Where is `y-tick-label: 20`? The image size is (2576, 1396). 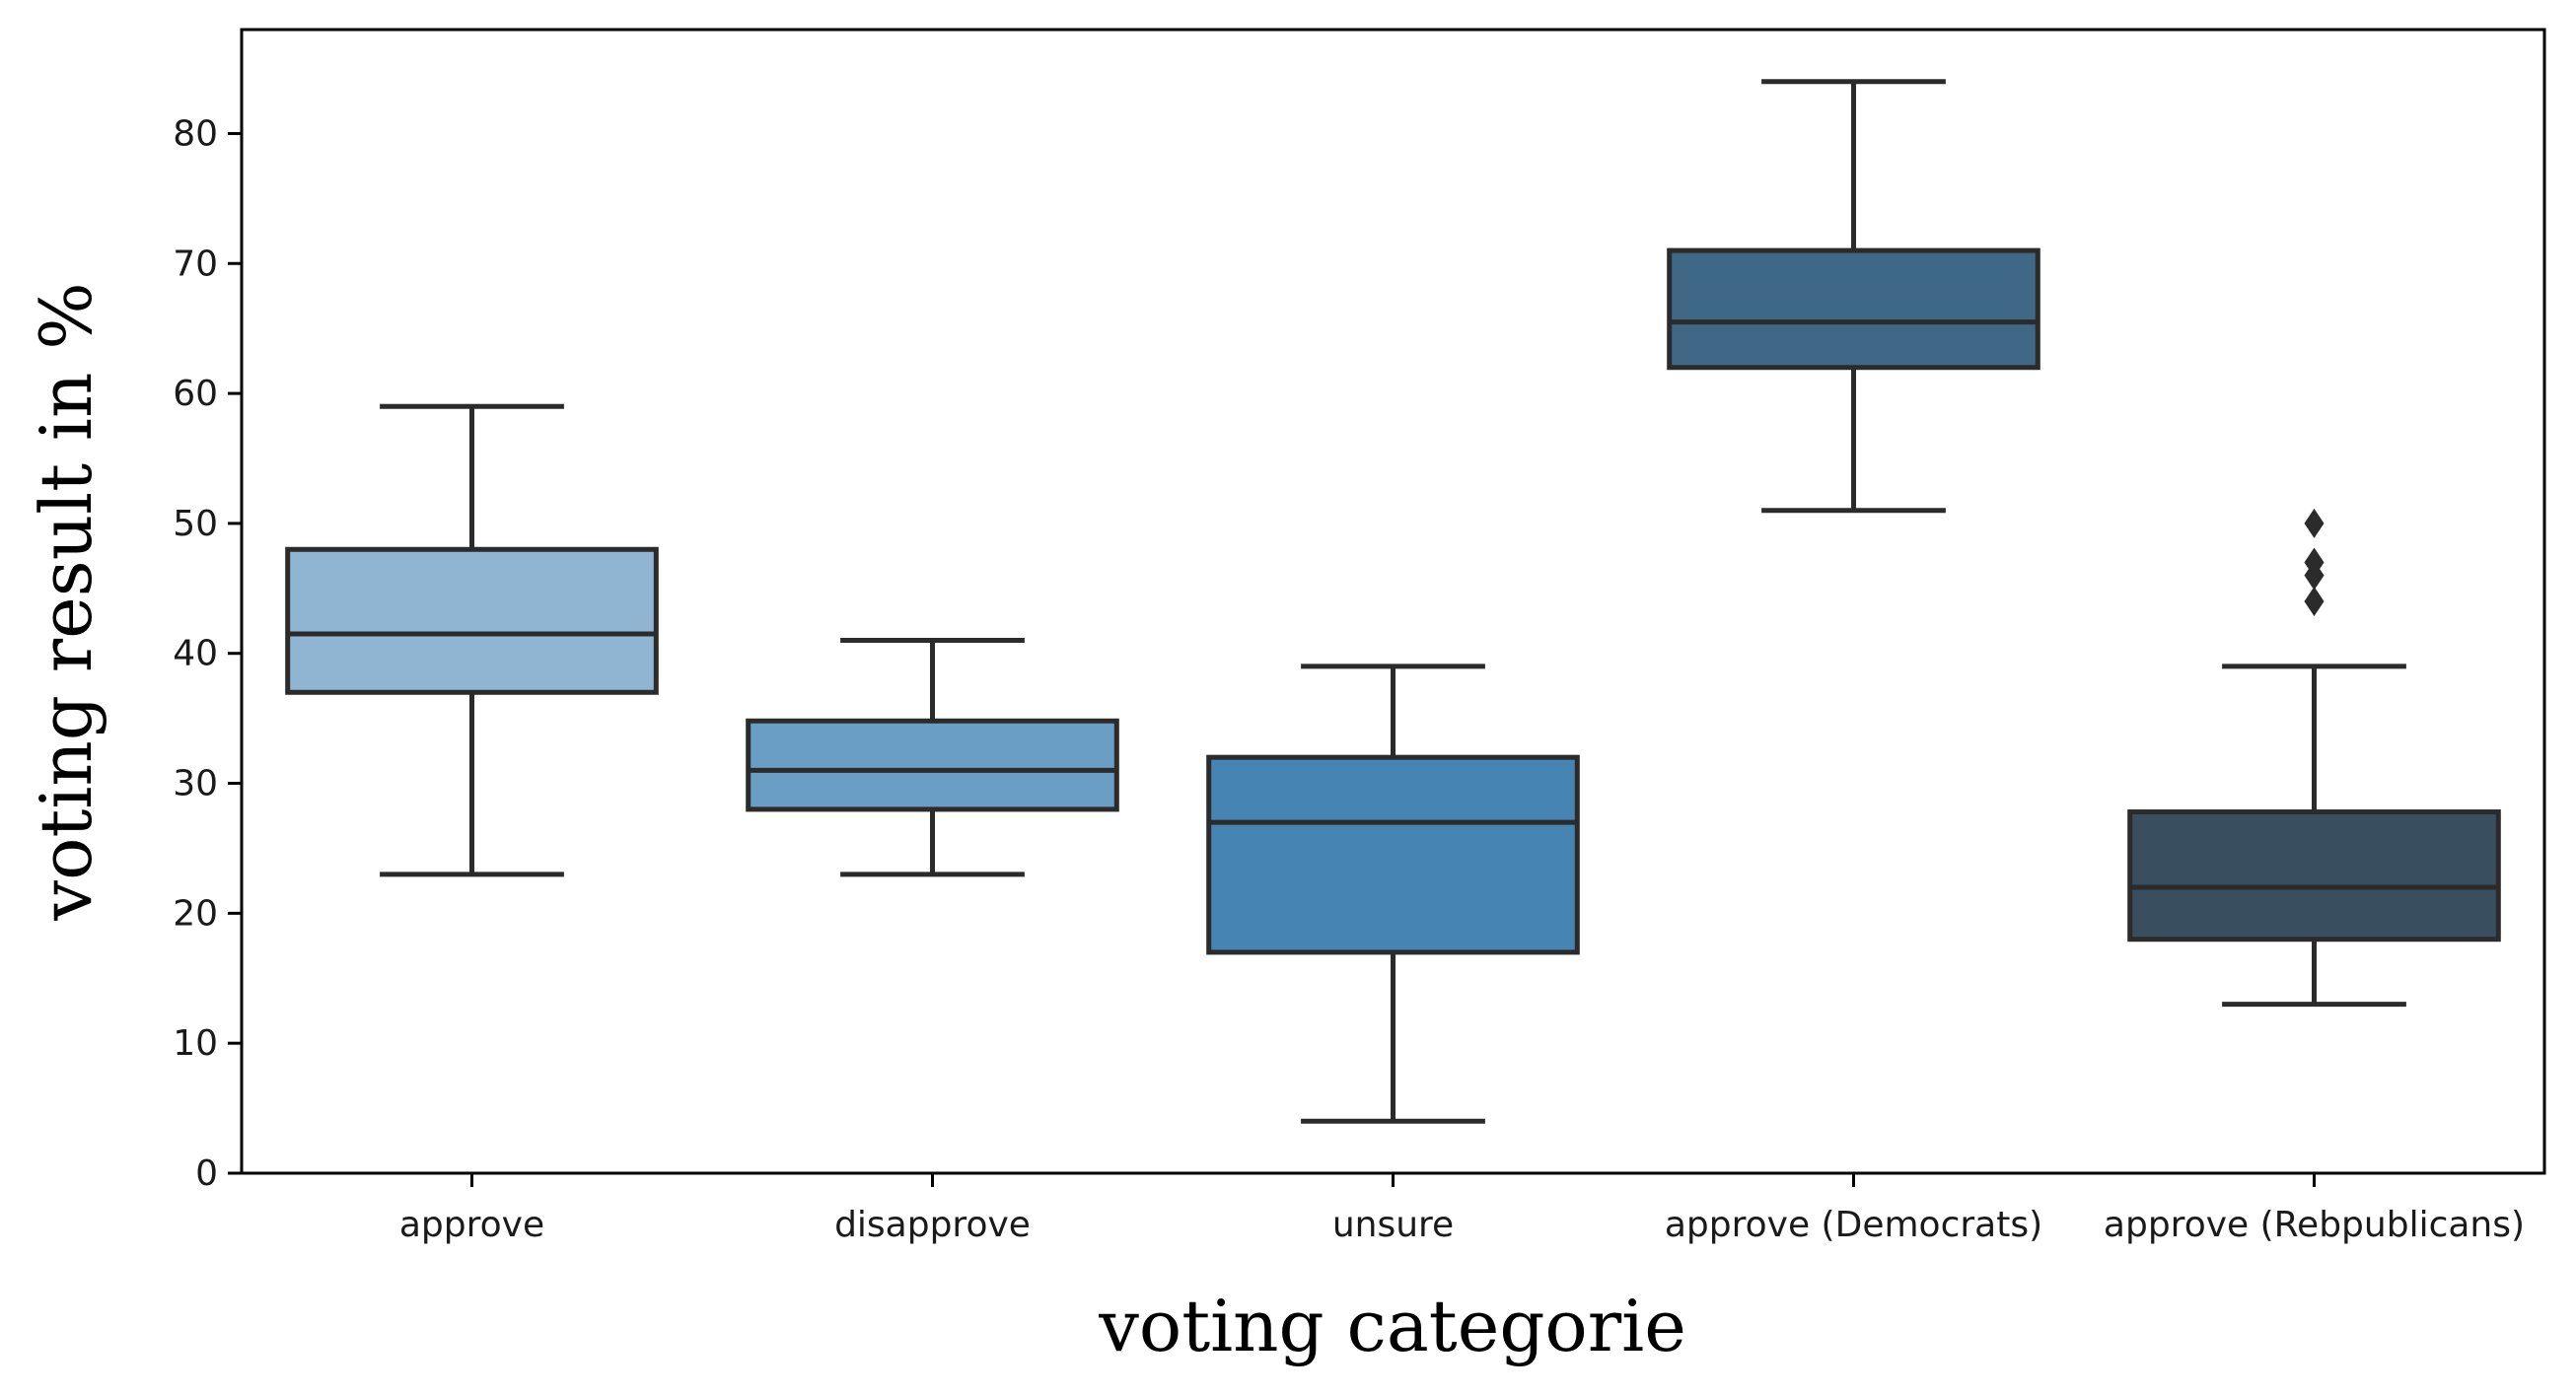 y-tick-label: 20 is located at coordinates (195, 913).